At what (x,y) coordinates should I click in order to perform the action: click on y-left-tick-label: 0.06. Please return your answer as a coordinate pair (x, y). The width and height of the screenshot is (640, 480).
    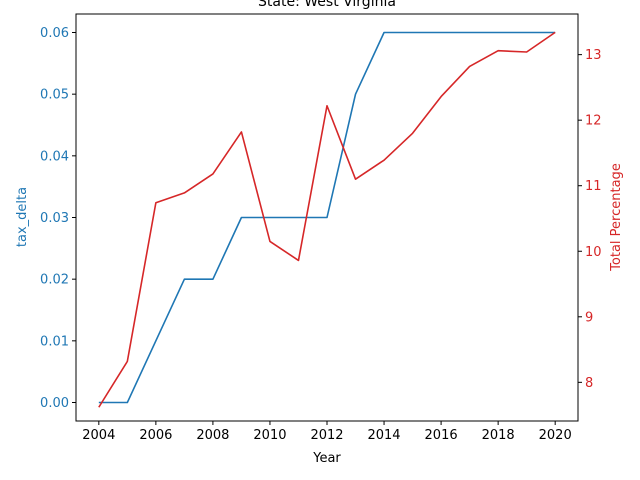
    Looking at the image, I should click on (54, 33).